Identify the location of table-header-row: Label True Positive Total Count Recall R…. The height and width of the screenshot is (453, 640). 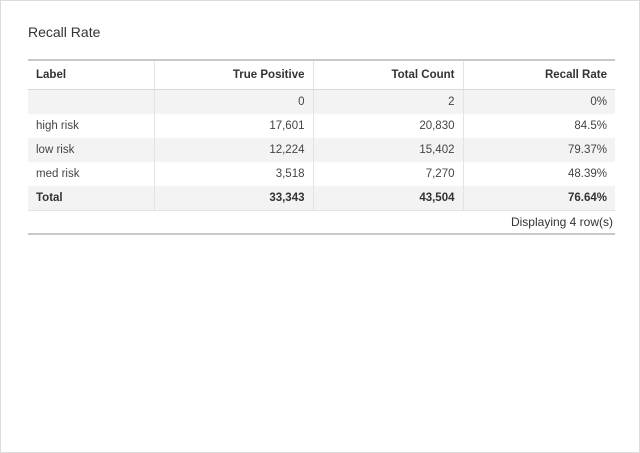
(321, 75).